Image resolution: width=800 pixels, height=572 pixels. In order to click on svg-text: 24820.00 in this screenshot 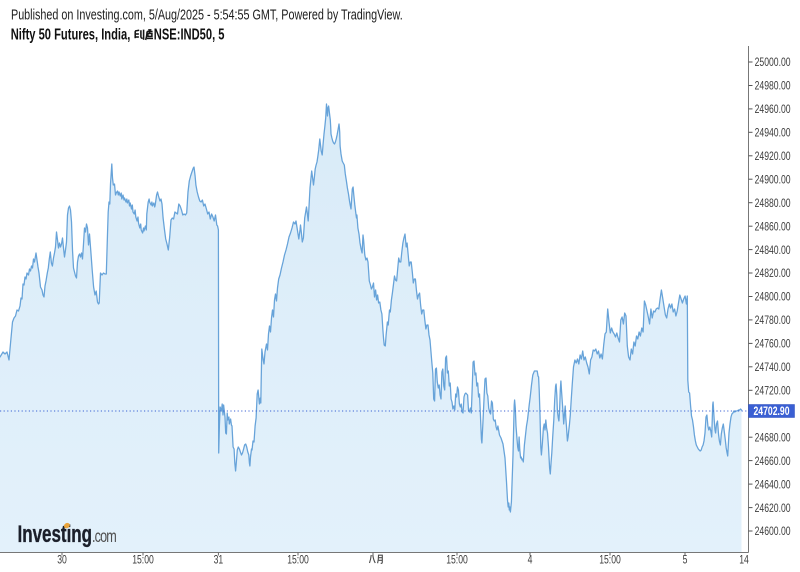, I will do `click(773, 274)`.